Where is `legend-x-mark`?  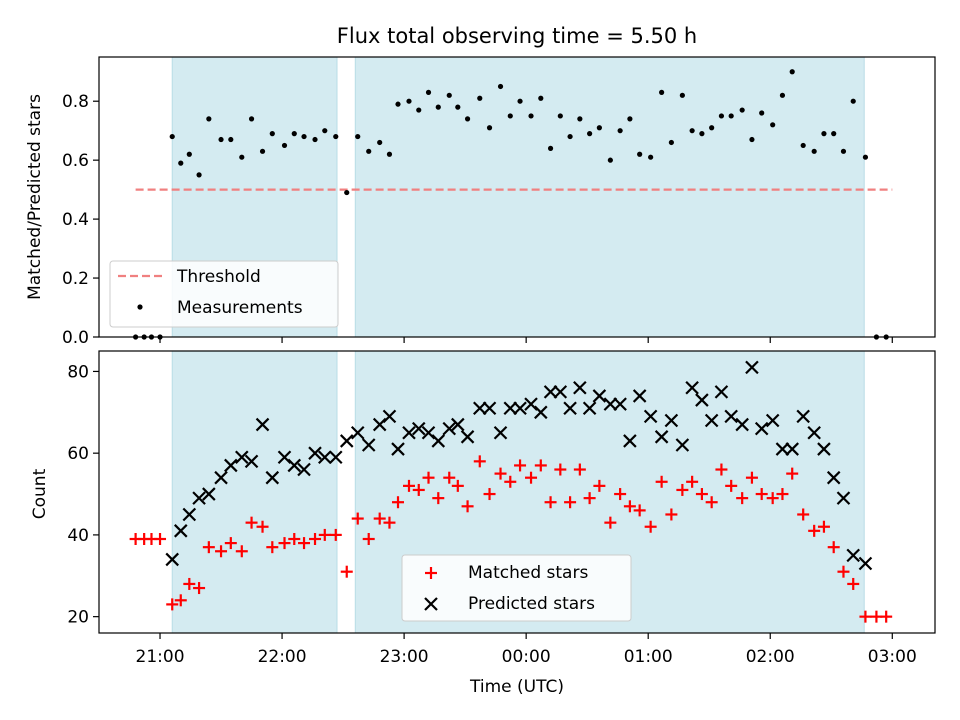
legend-x-mark is located at coordinates (431, 604).